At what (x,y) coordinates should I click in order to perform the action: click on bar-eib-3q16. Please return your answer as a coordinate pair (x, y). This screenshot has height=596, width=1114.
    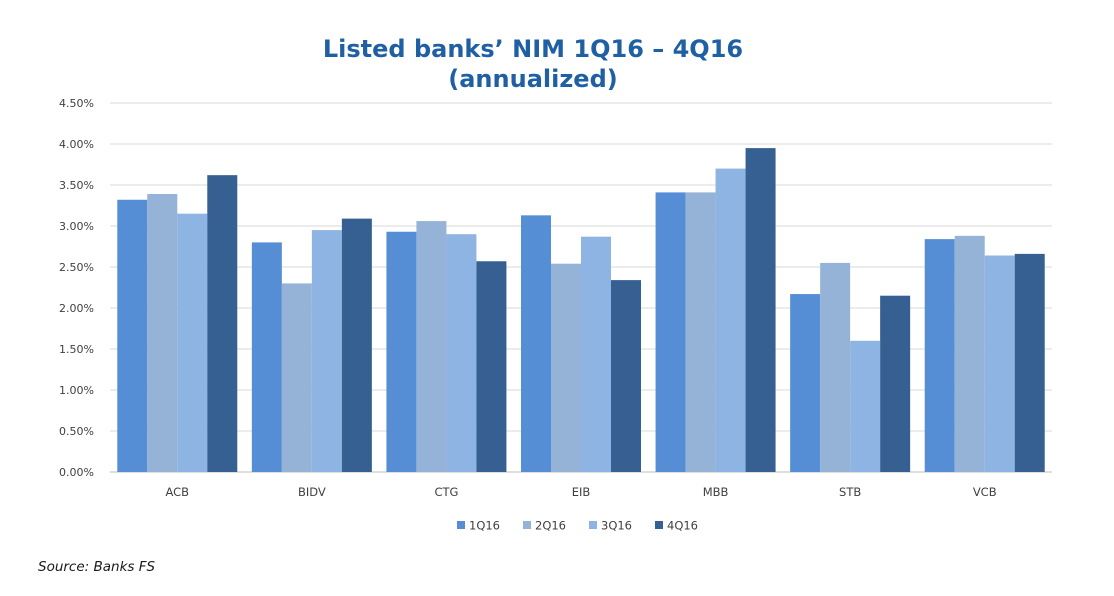
    Looking at the image, I should click on (596, 354).